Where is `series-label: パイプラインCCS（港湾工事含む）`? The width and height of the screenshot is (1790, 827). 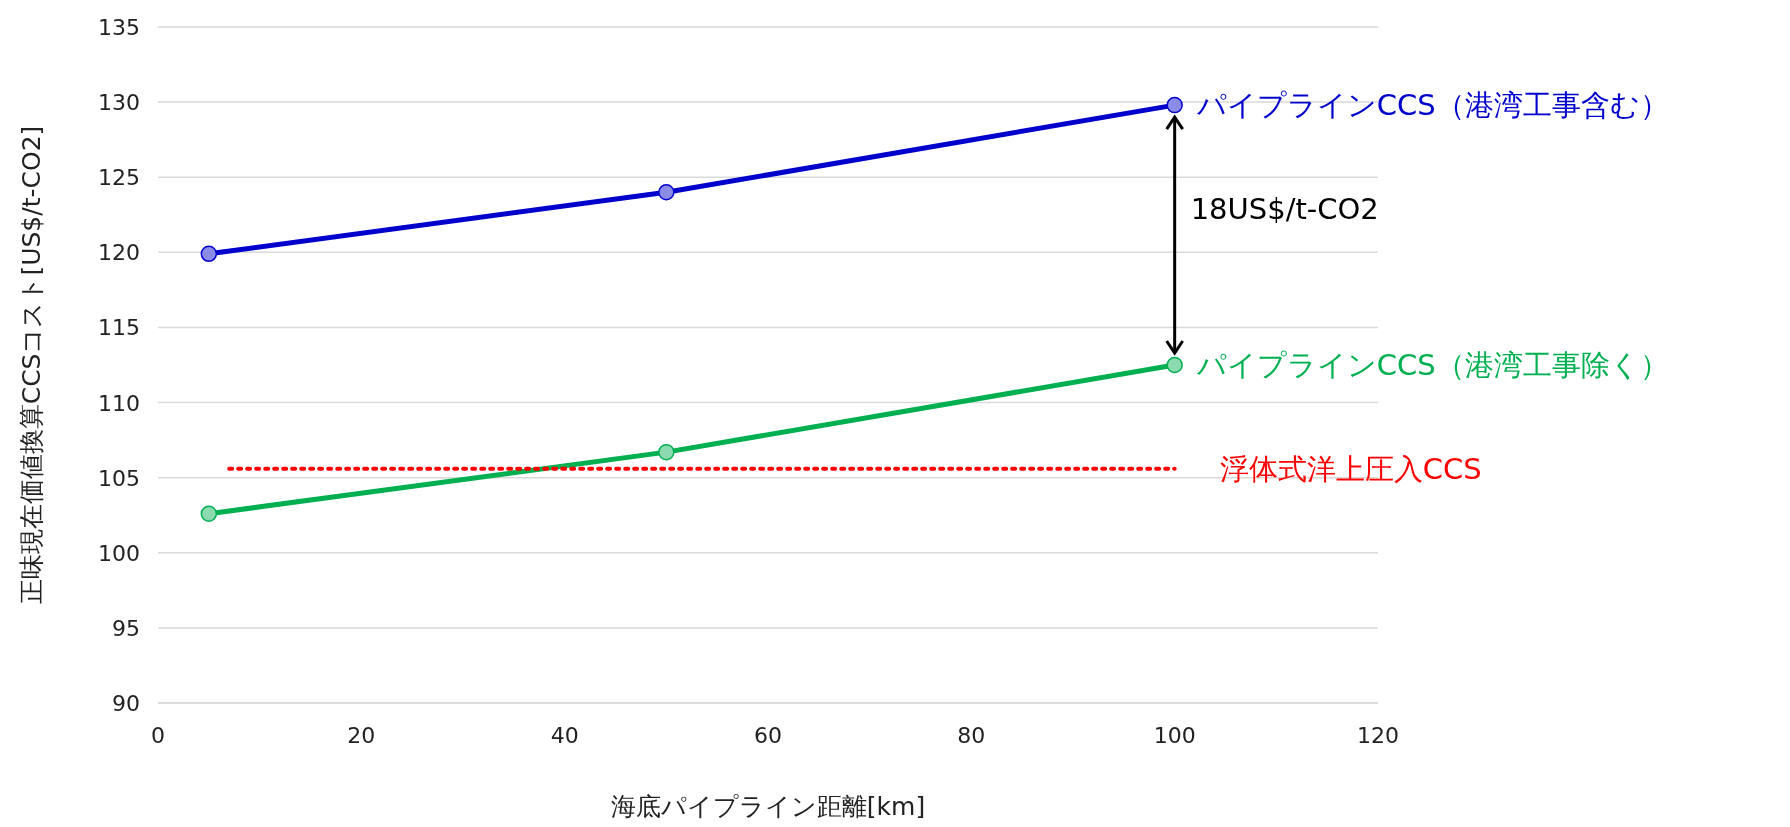
series-label: パイプラインCCS（港湾工事含む） is located at coordinates (1432, 105).